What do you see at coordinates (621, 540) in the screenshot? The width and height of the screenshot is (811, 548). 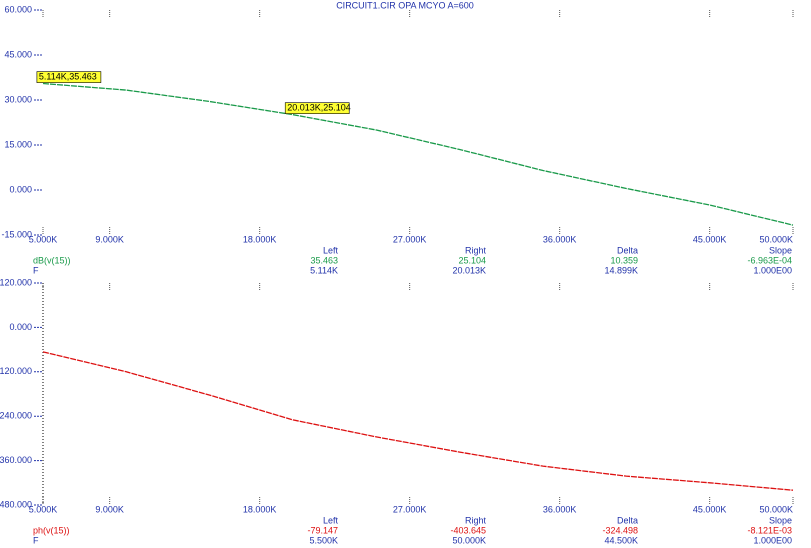 I see `readout-value: 44.500K` at bounding box center [621, 540].